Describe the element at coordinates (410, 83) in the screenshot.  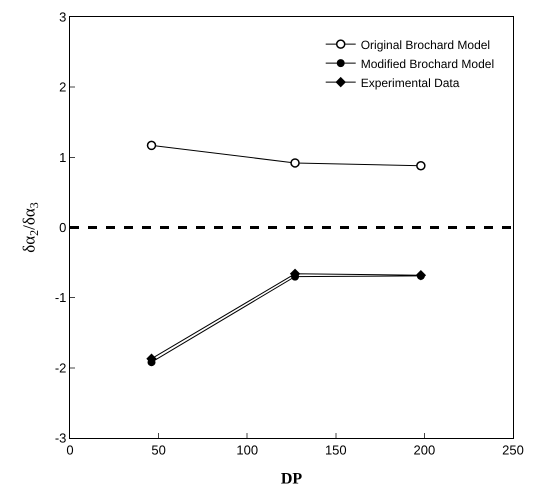
I see `legend-label: Experimental Data` at that location.